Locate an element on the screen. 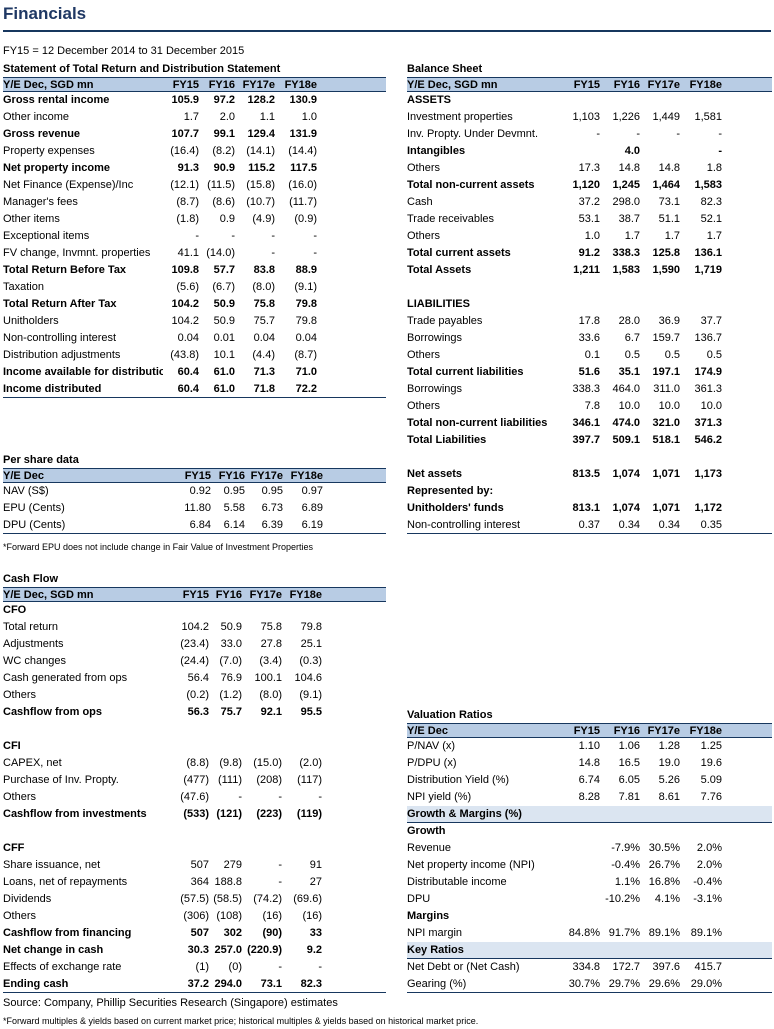 The width and height of the screenshot is (774, 1029). cell-fy17e: 16.8% is located at coordinates (664, 882).